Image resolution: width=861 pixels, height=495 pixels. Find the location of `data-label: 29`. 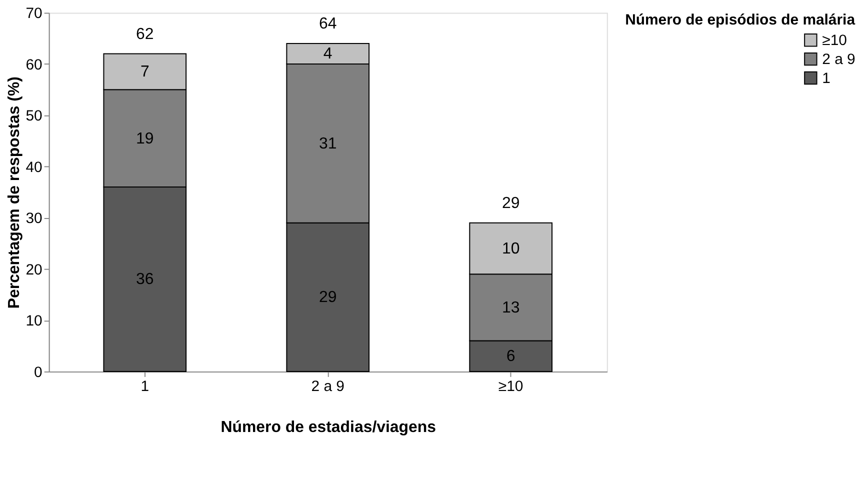

data-label: 29 is located at coordinates (327, 297).